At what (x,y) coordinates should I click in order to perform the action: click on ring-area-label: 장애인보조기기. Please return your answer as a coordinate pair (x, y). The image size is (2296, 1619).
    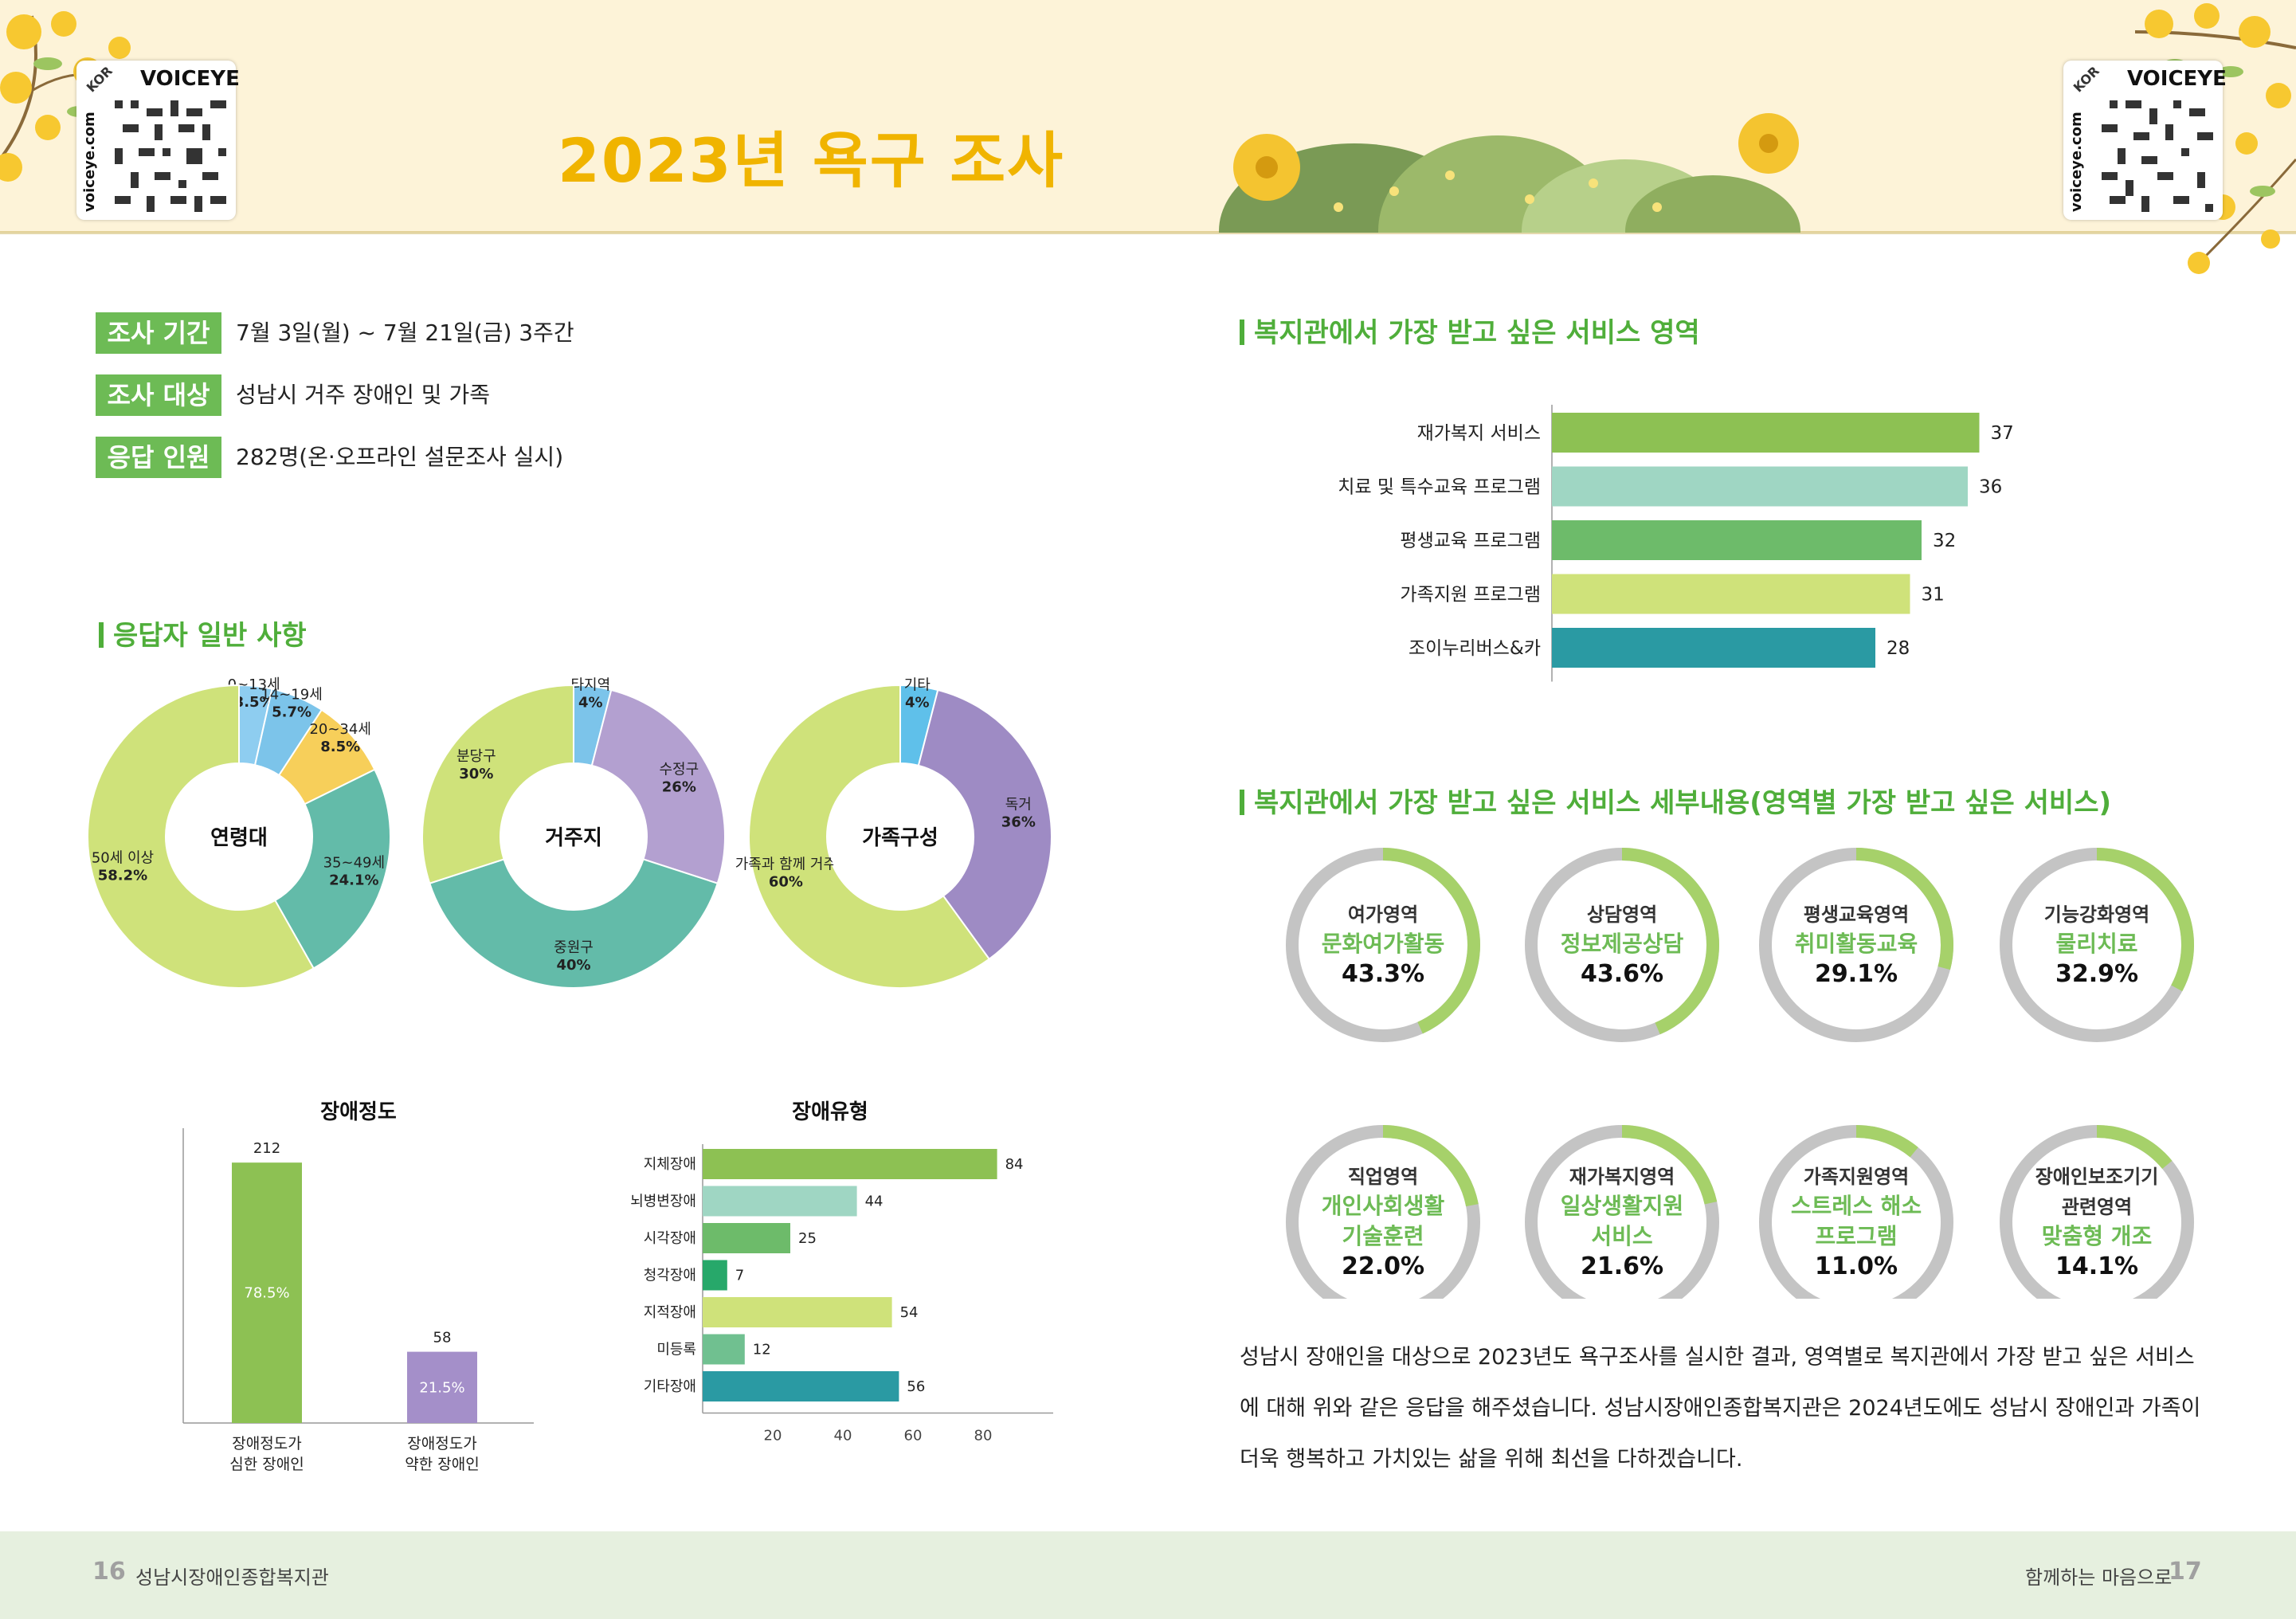
    Looking at the image, I should click on (2097, 1177).